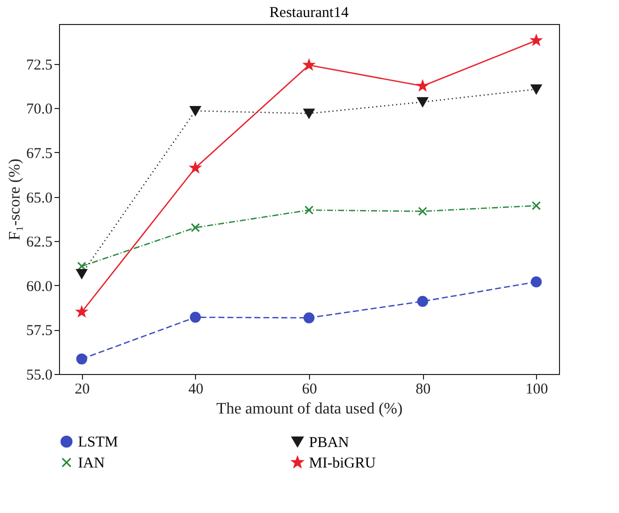 The width and height of the screenshot is (619, 513). What do you see at coordinates (309, 390) in the screenshot?
I see `x-tick-label: 60` at bounding box center [309, 390].